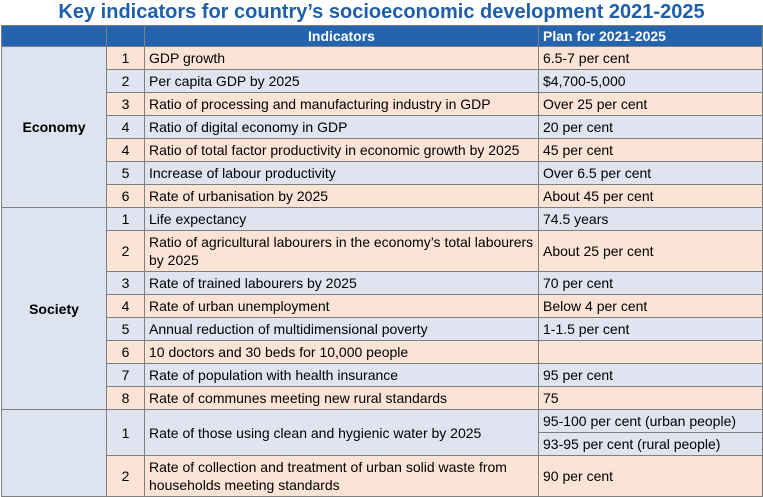 The width and height of the screenshot is (763, 497). Describe the element at coordinates (650, 251) in the screenshot. I see `plan-cell: About 25 per cent` at that location.